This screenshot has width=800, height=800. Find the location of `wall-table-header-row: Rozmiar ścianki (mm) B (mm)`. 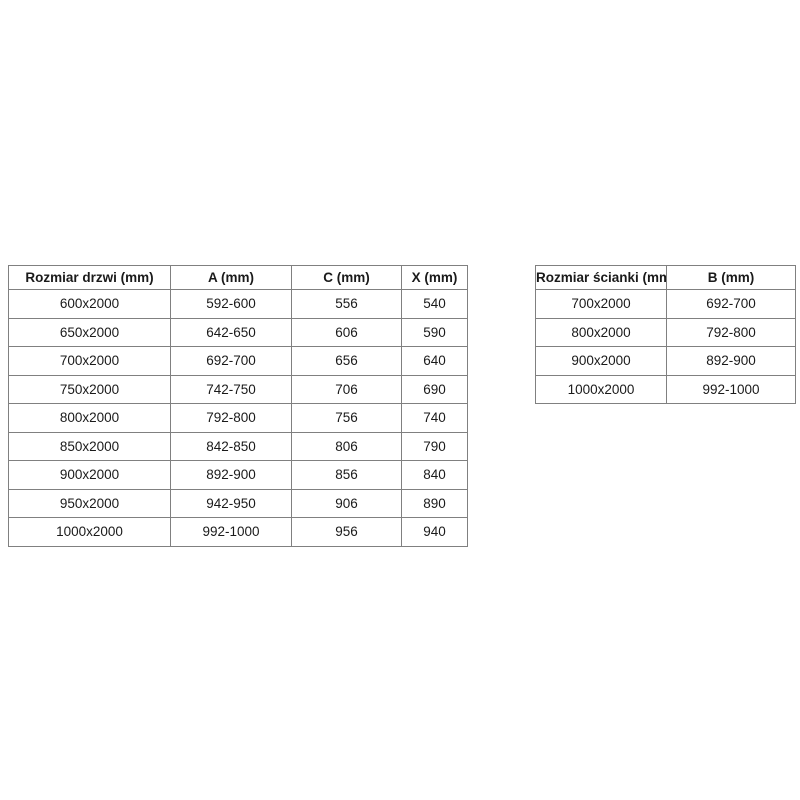

wall-table-header-row: Rozmiar ścianki (mm) B (mm) is located at coordinates (665, 277).